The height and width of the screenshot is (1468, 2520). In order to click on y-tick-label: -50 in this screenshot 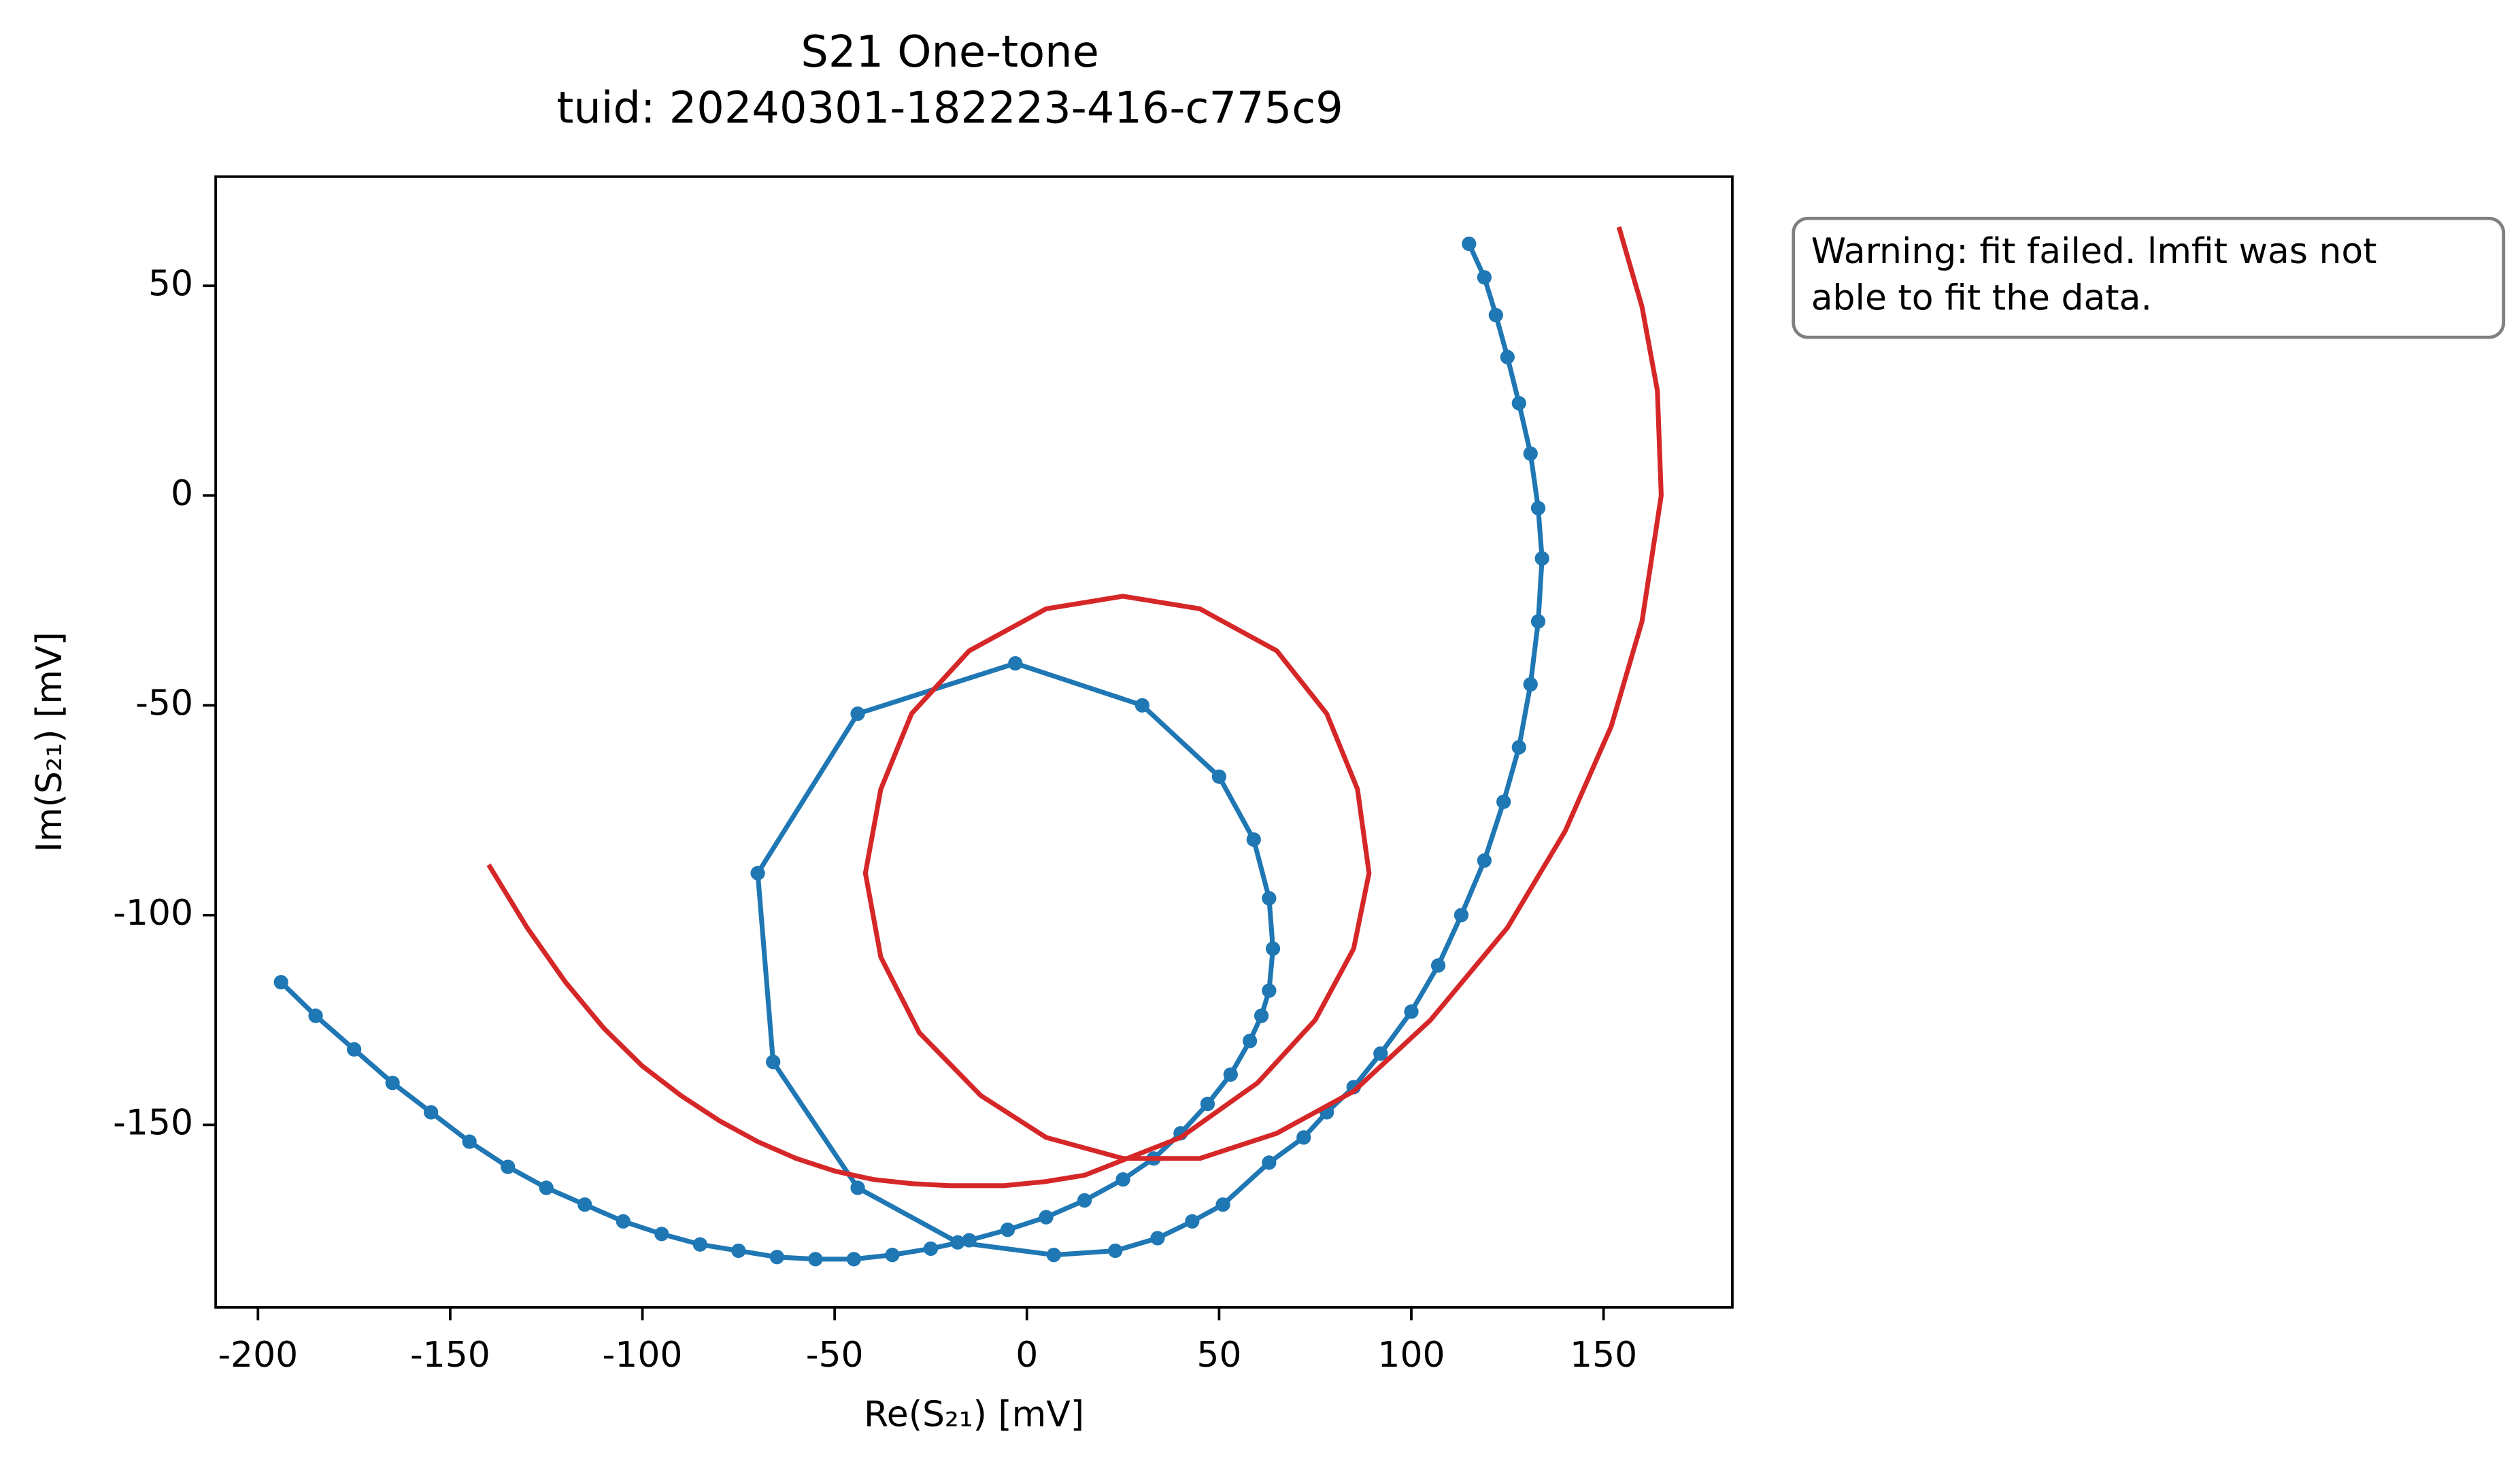, I will do `click(164, 703)`.